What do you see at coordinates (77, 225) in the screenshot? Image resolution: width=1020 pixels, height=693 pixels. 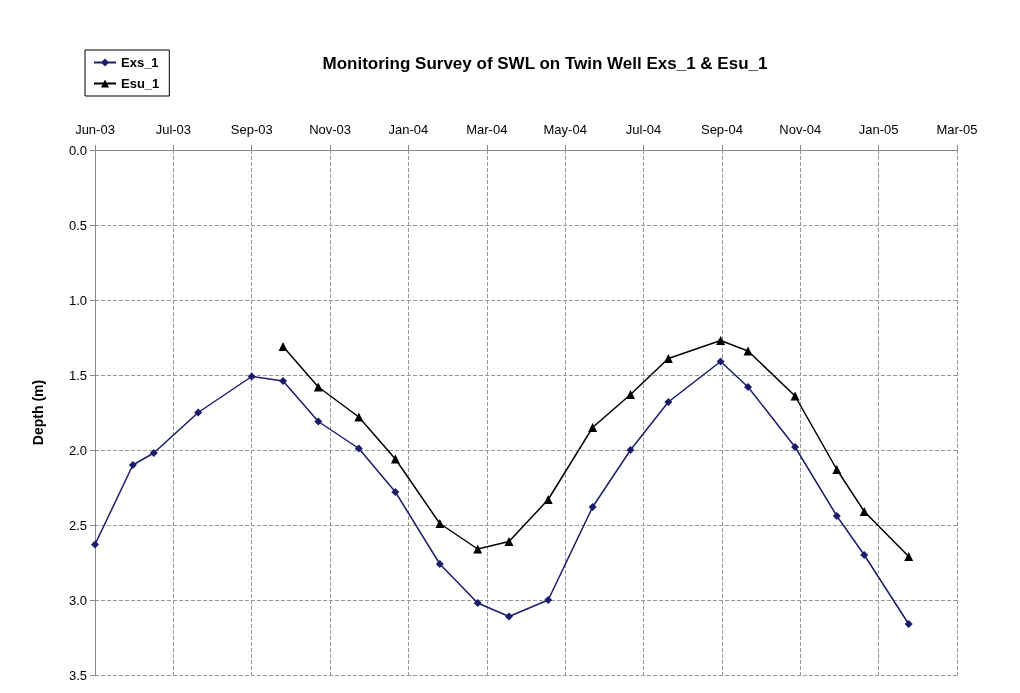 I see `y-tick-label: 0.5` at bounding box center [77, 225].